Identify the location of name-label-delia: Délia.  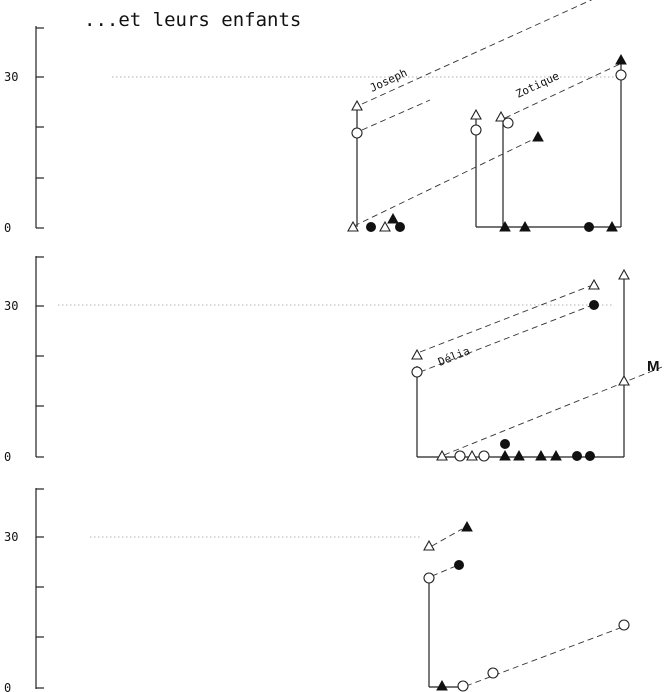
(454, 356).